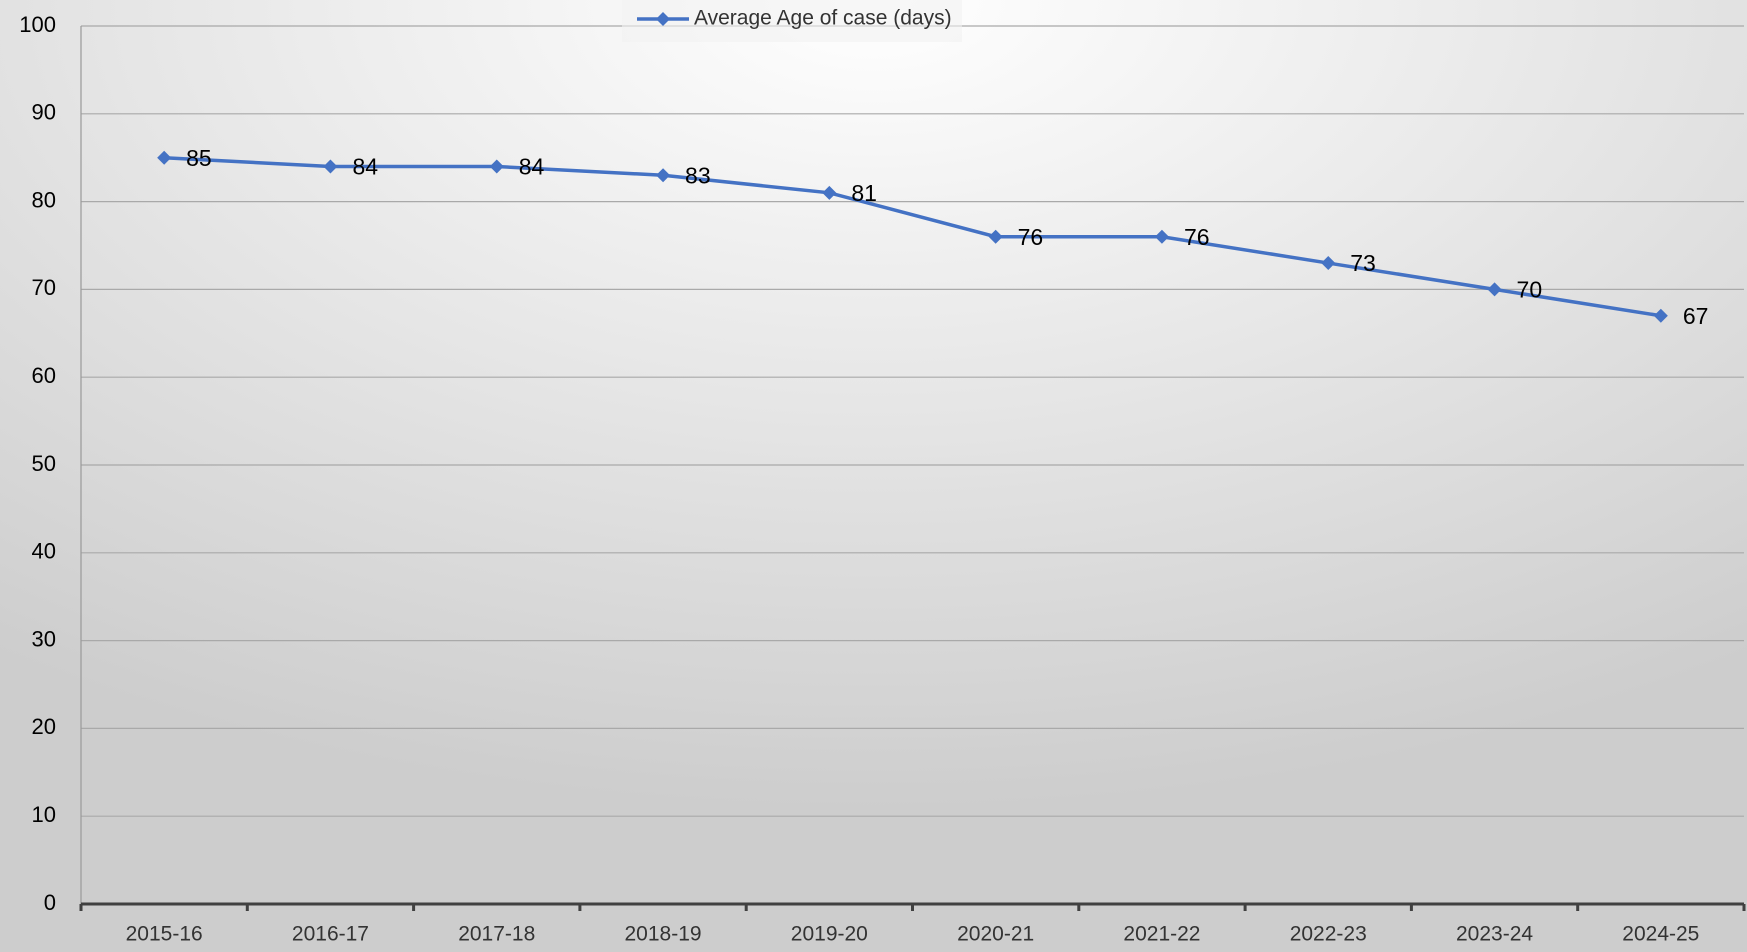  Describe the element at coordinates (44, 375) in the screenshot. I see `y-tick-label: 60` at that location.